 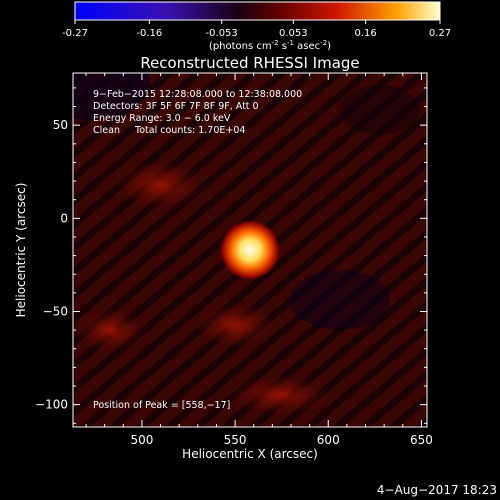 What do you see at coordinates (256, 29) in the screenshot?
I see `colorbar-ticks: -0.27 -0.16 -0.053 0.053 0.16 0.27` at bounding box center [256, 29].